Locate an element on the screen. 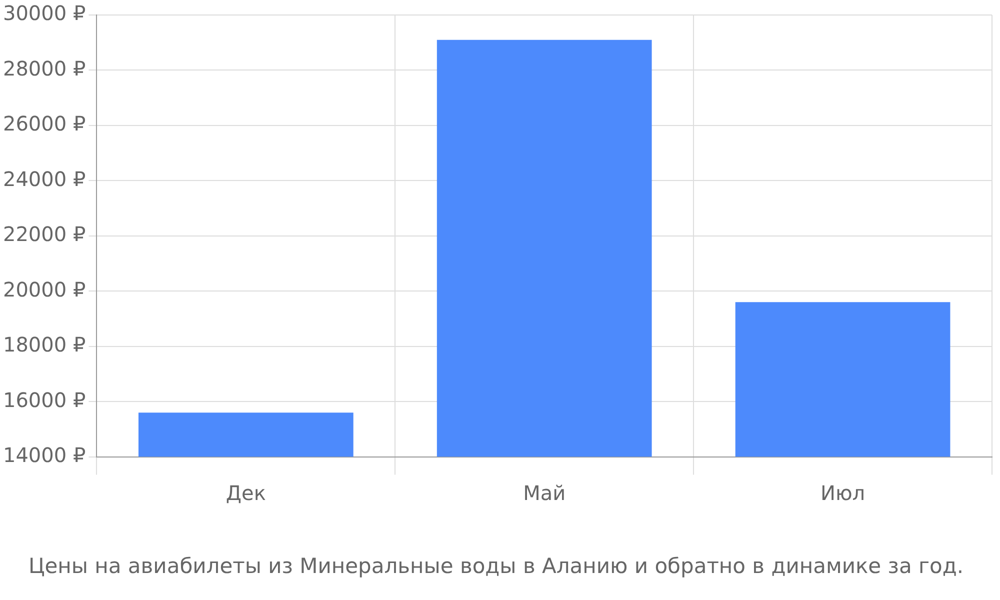 The image size is (1000, 600). text: Цены на авиабилеты из Минеральные воды в Аланию и обратно в динамике за год. is located at coordinates (496, 566).